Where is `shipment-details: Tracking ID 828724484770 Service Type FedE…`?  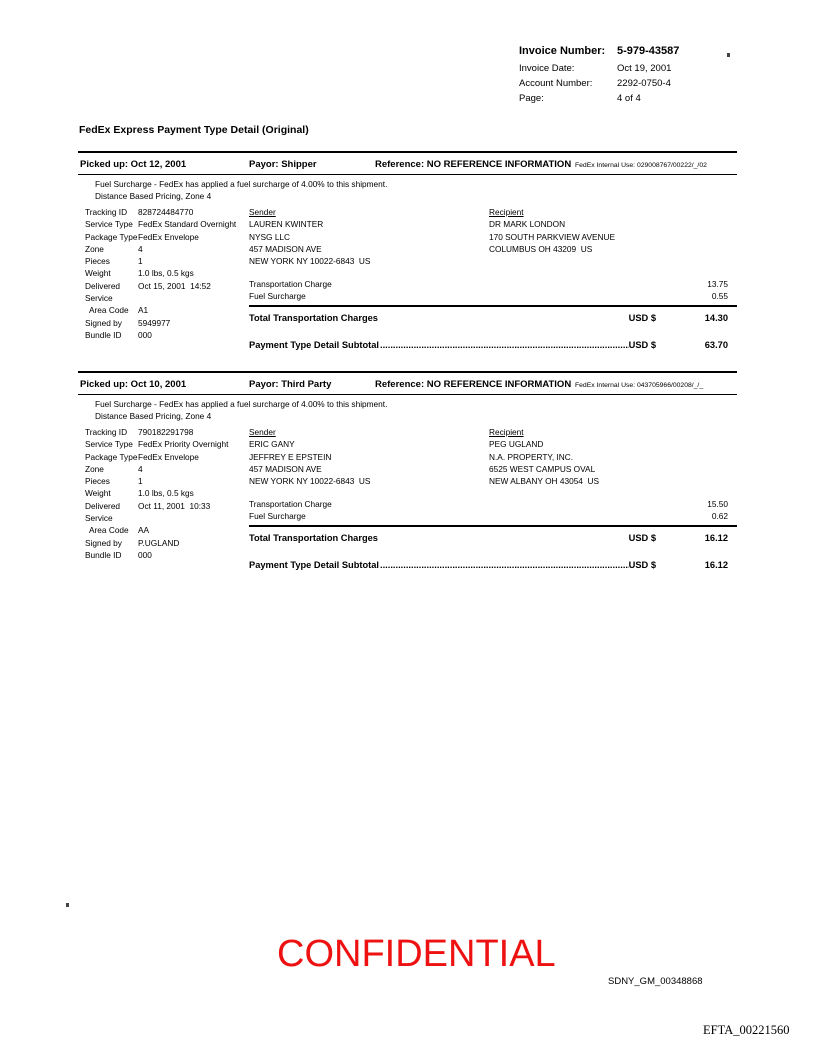 shipment-details: Tracking ID 828724484770 Service Type FedE… is located at coordinates (160, 273).